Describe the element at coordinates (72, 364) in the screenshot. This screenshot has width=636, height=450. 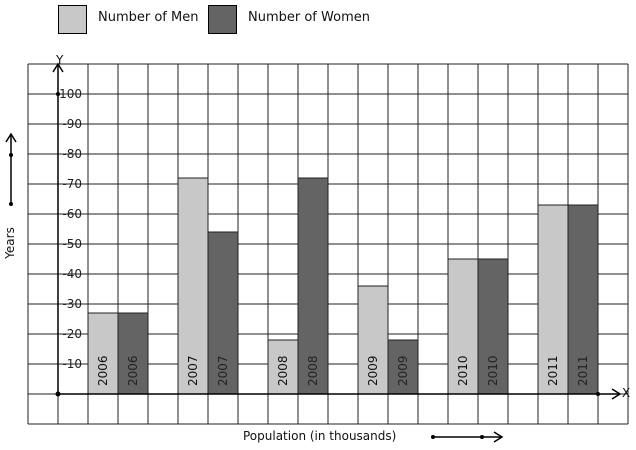
I see `y-tick-label-1: -10` at that location.